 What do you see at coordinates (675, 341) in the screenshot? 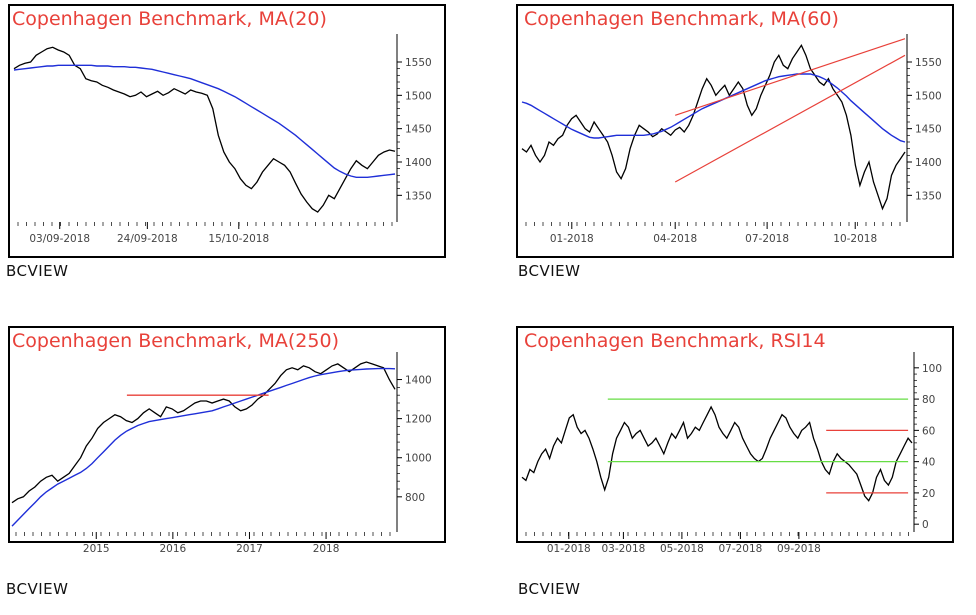
I see `chart-title: Copenhagen Benchmark, RSI14` at bounding box center [675, 341].